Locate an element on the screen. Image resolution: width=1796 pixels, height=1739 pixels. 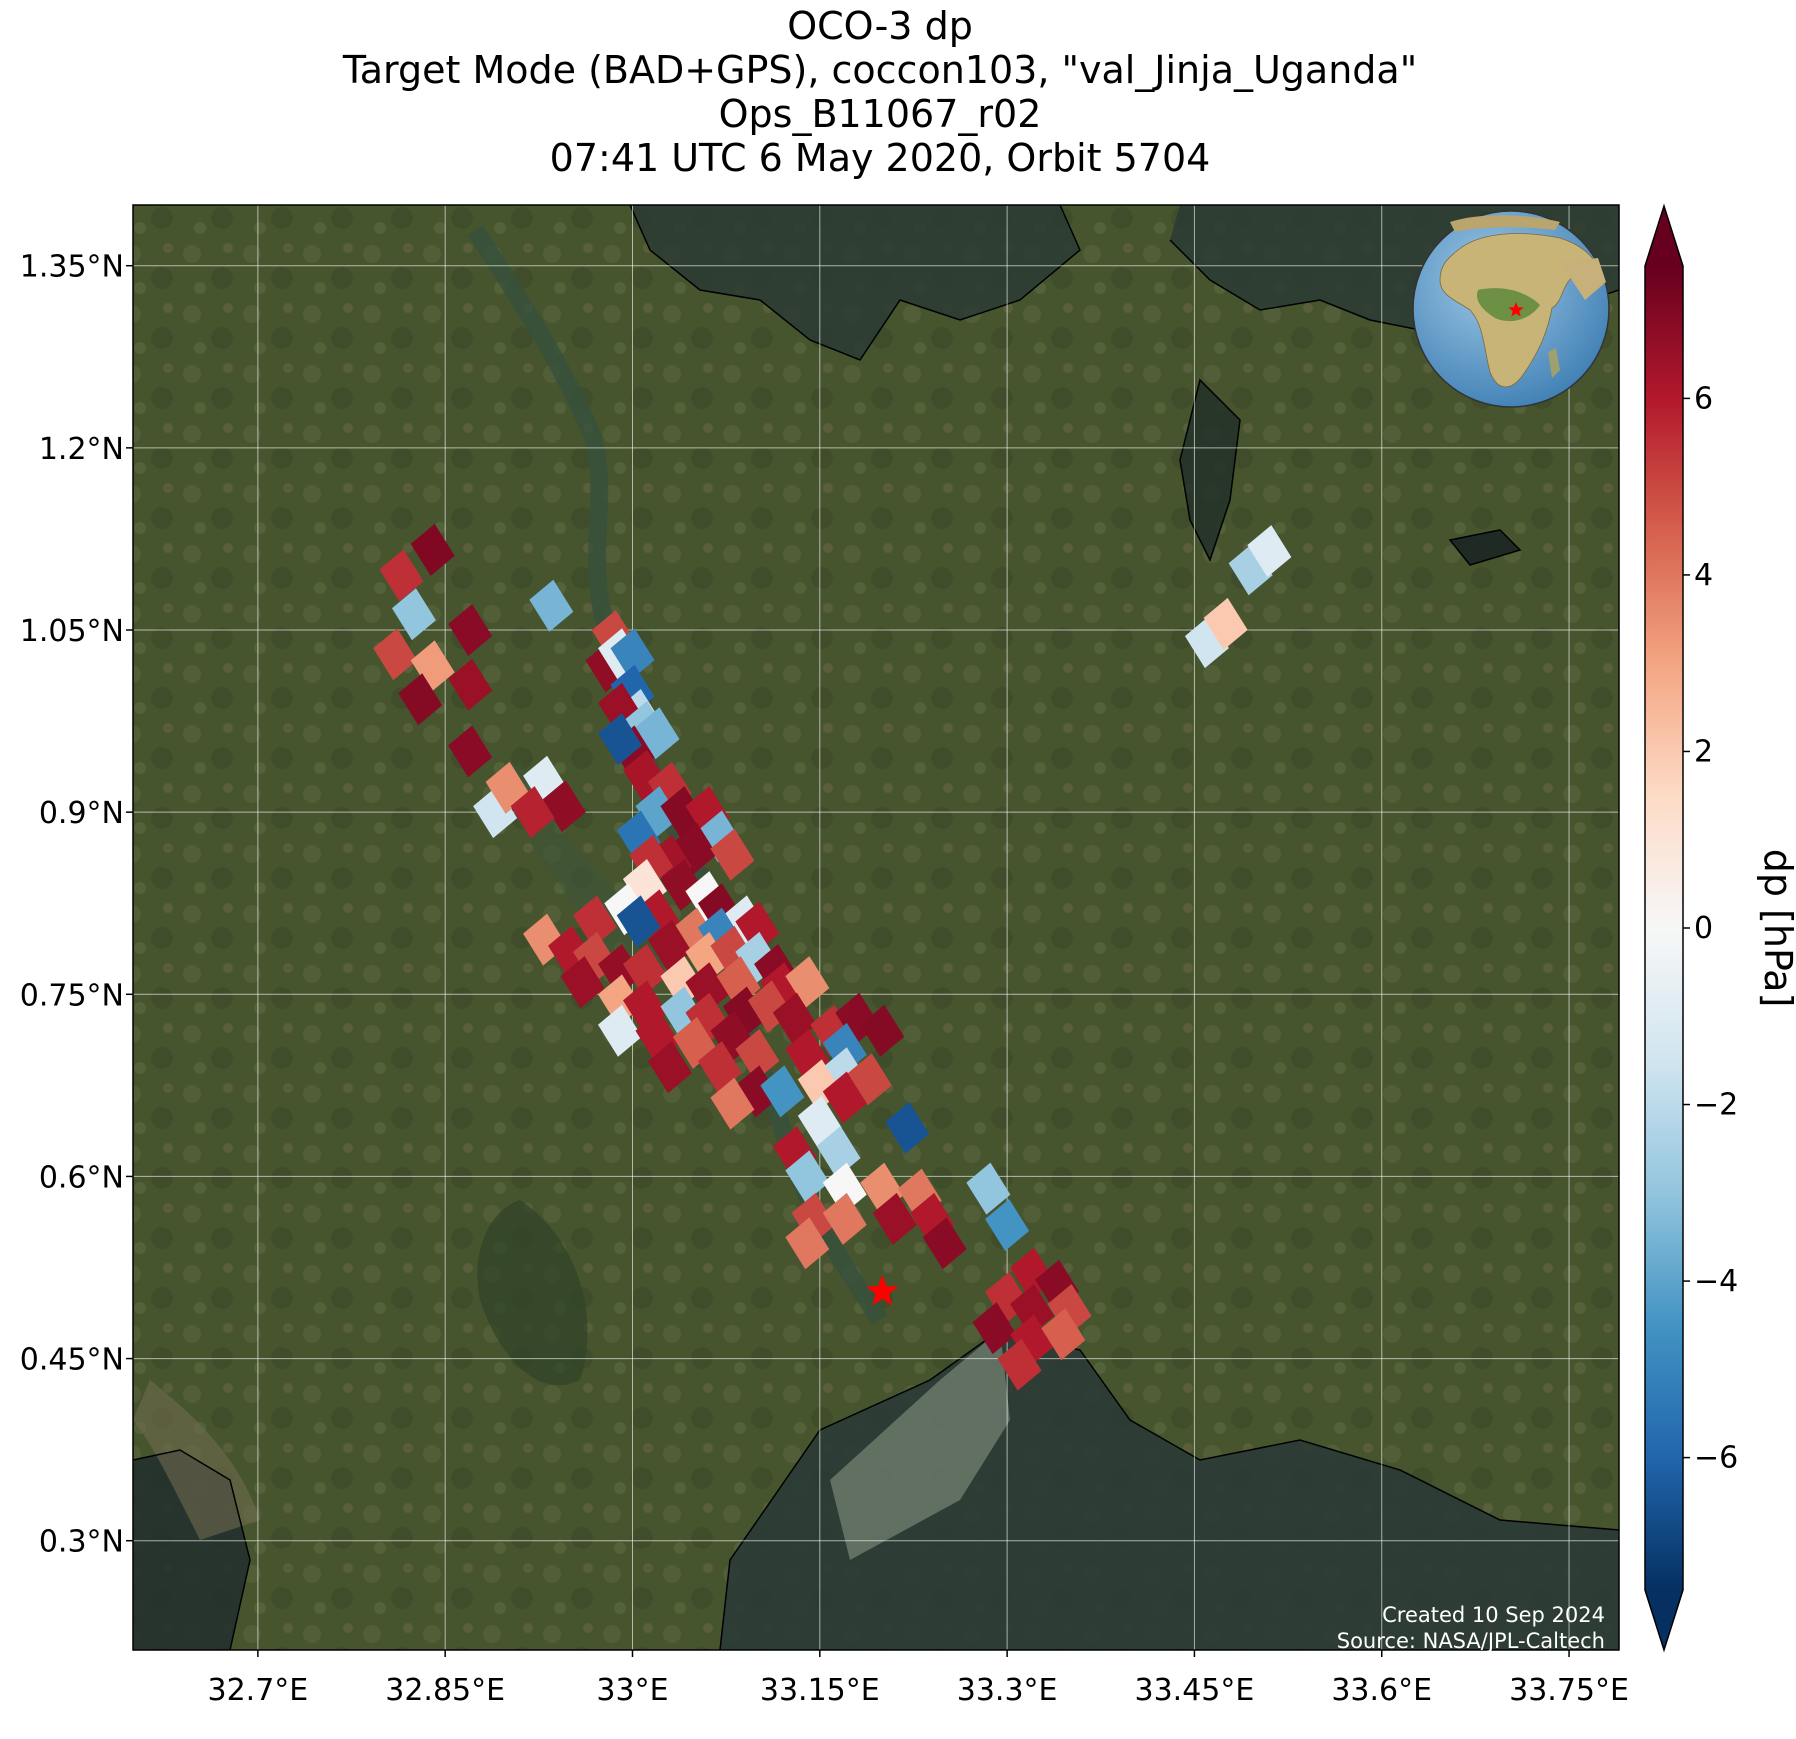
title-line-3: Ops_B11067_r02 is located at coordinates (880, 114).